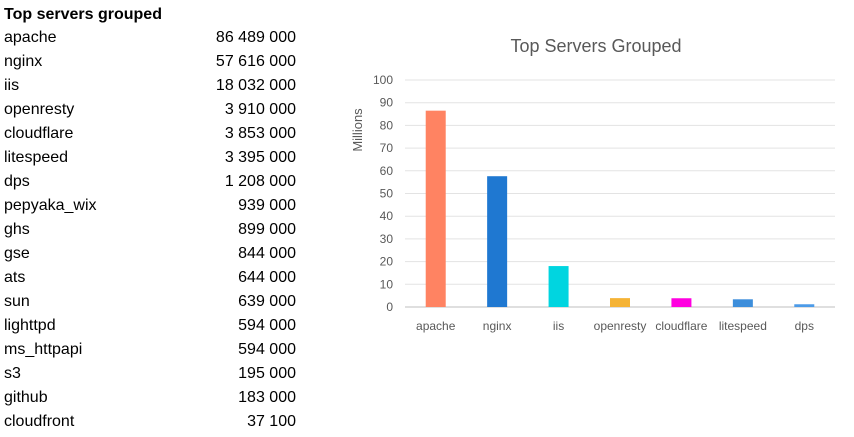 The height and width of the screenshot is (437, 854). Describe the element at coordinates (255, 61) in the screenshot. I see `server-count: 57 616 000` at that location.